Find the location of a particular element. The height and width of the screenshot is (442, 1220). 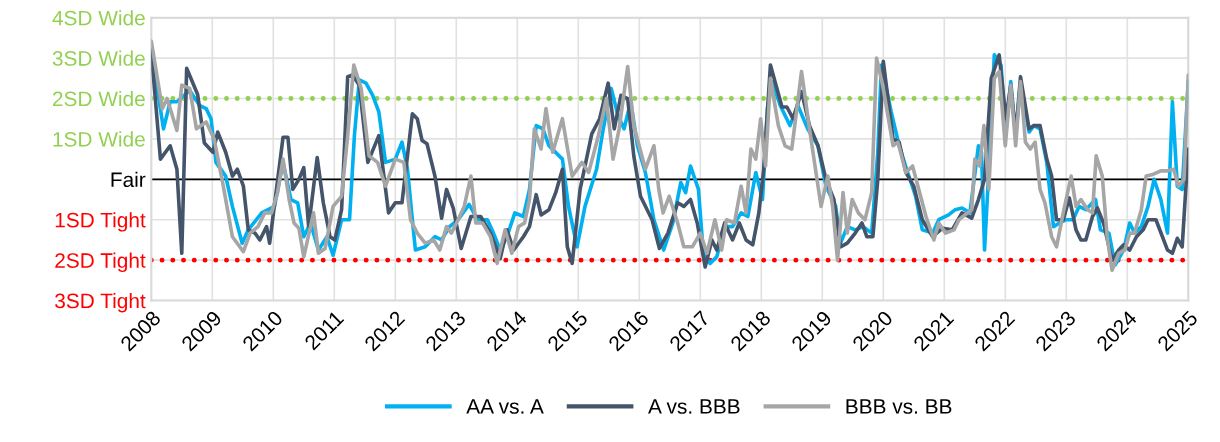

y-tick-label: 1SD Tight is located at coordinates (100, 222).